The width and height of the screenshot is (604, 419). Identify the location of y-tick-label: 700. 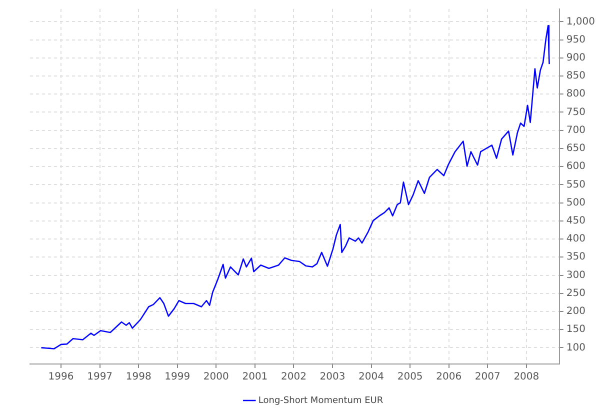
(576, 130).